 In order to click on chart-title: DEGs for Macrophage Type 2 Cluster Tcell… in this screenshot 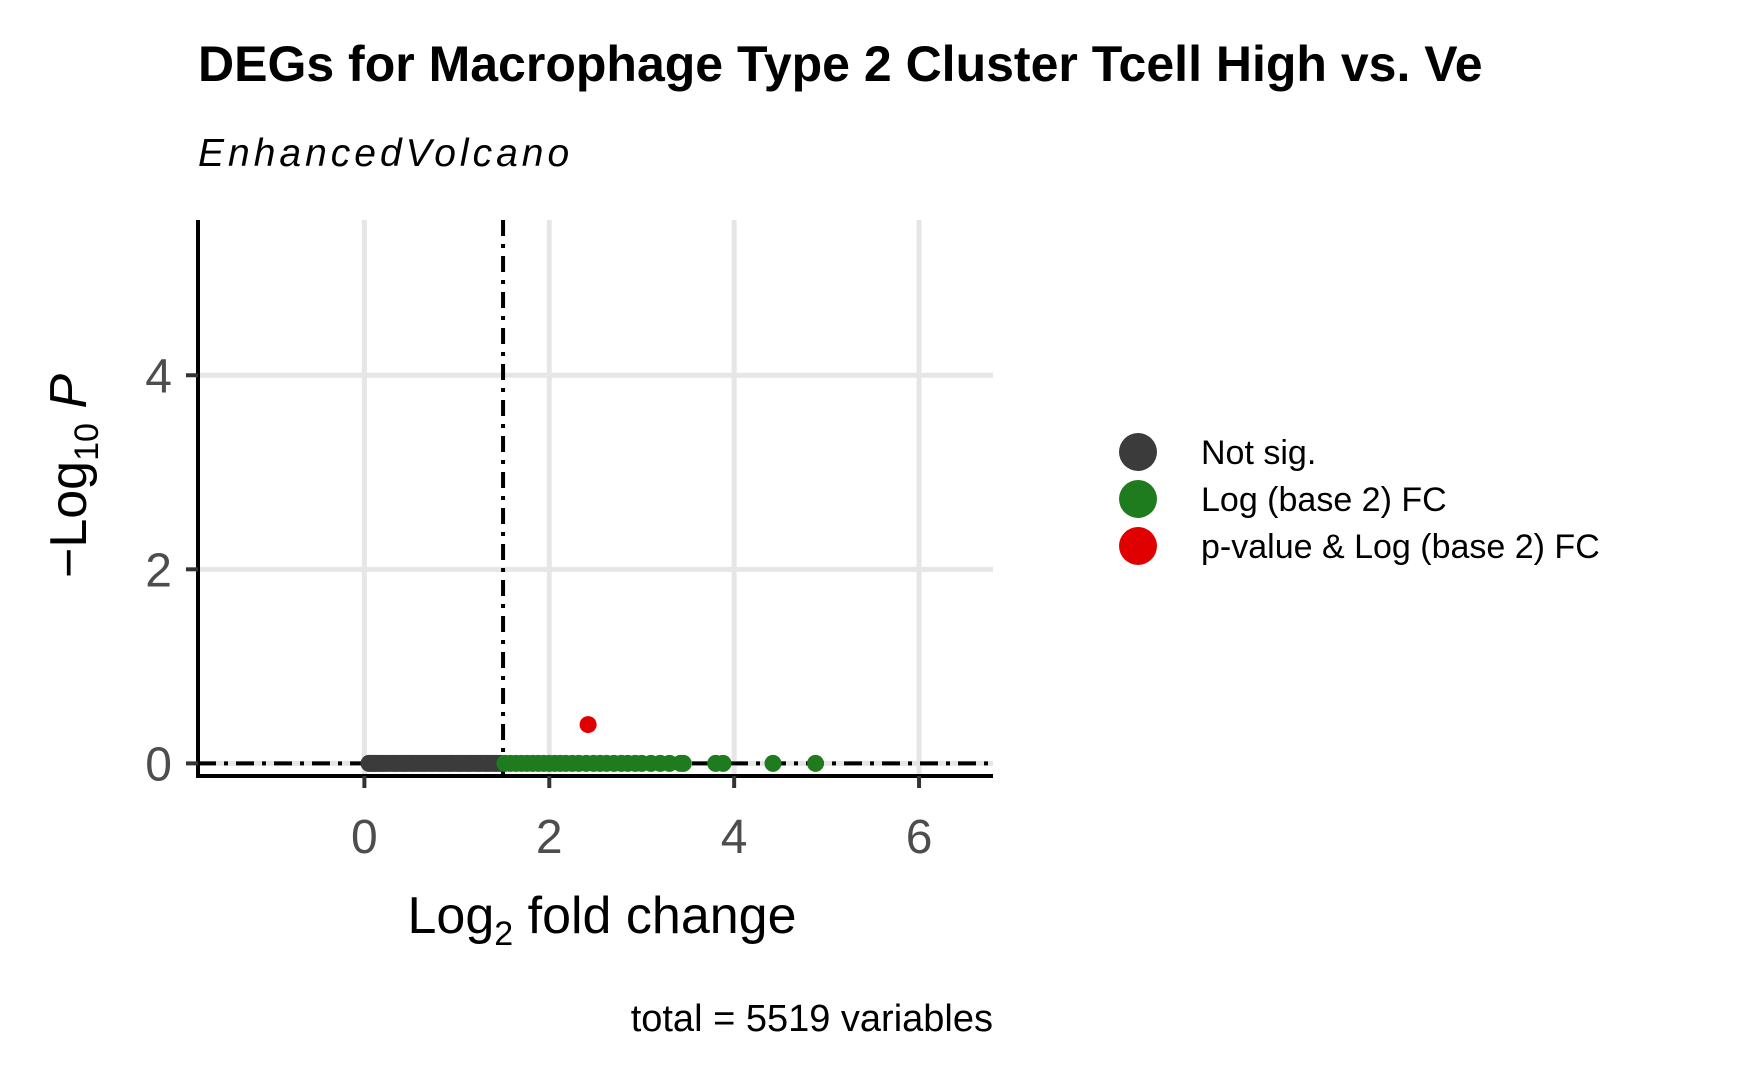, I will do `click(840, 64)`.